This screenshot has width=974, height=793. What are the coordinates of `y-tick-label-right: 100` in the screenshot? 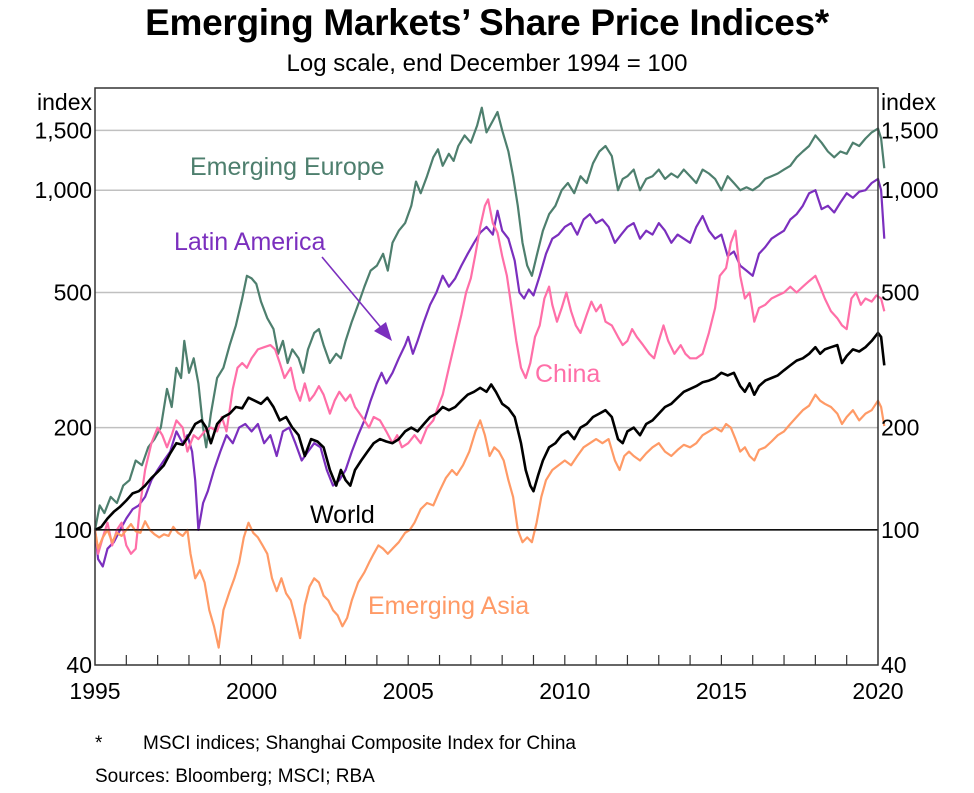 It's located at (900, 530).